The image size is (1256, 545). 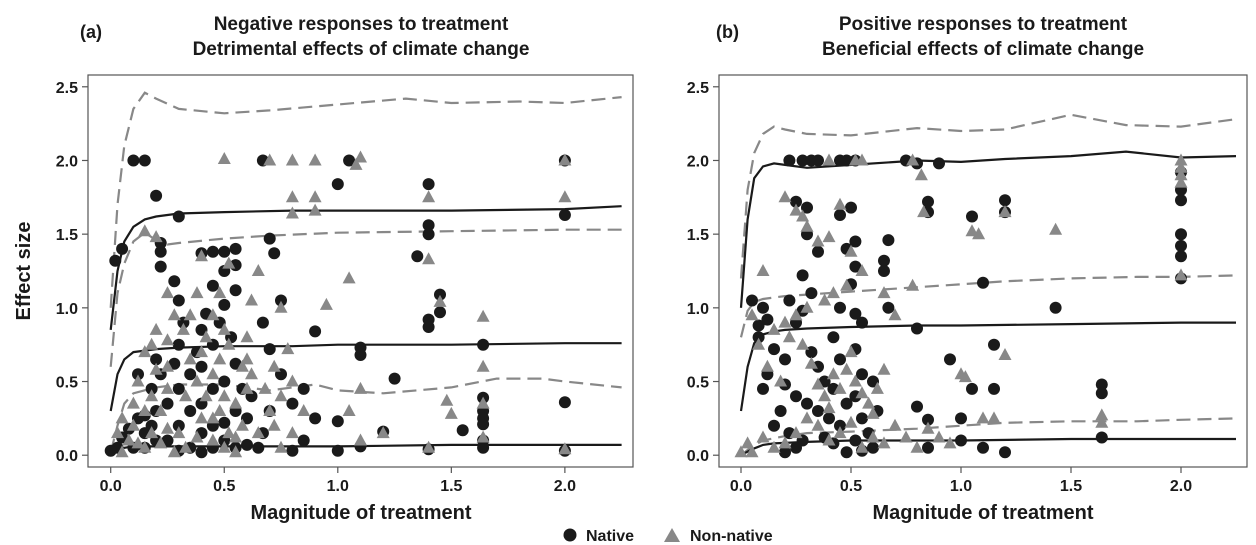 I want to click on y-tick-label: 1.5, so click(x=698, y=235).